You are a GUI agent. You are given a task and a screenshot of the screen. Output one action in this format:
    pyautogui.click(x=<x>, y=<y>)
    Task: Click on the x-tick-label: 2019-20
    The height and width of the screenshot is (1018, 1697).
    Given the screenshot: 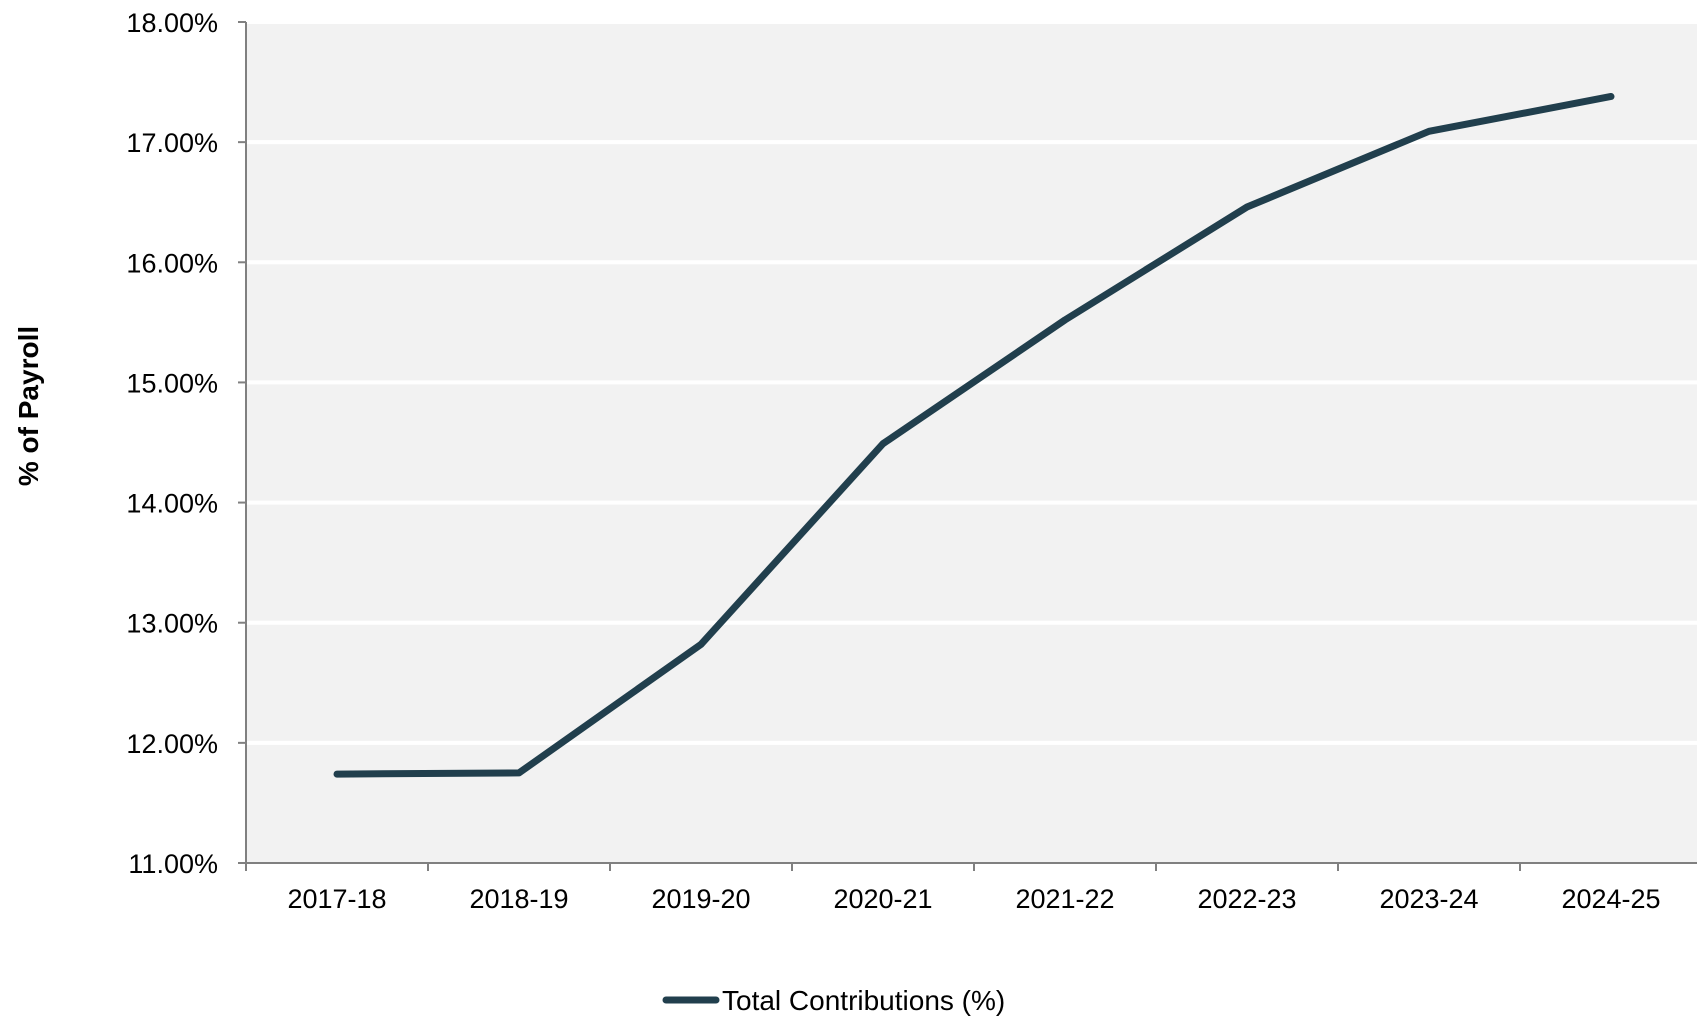 What is the action you would take?
    pyautogui.click(x=700, y=899)
    